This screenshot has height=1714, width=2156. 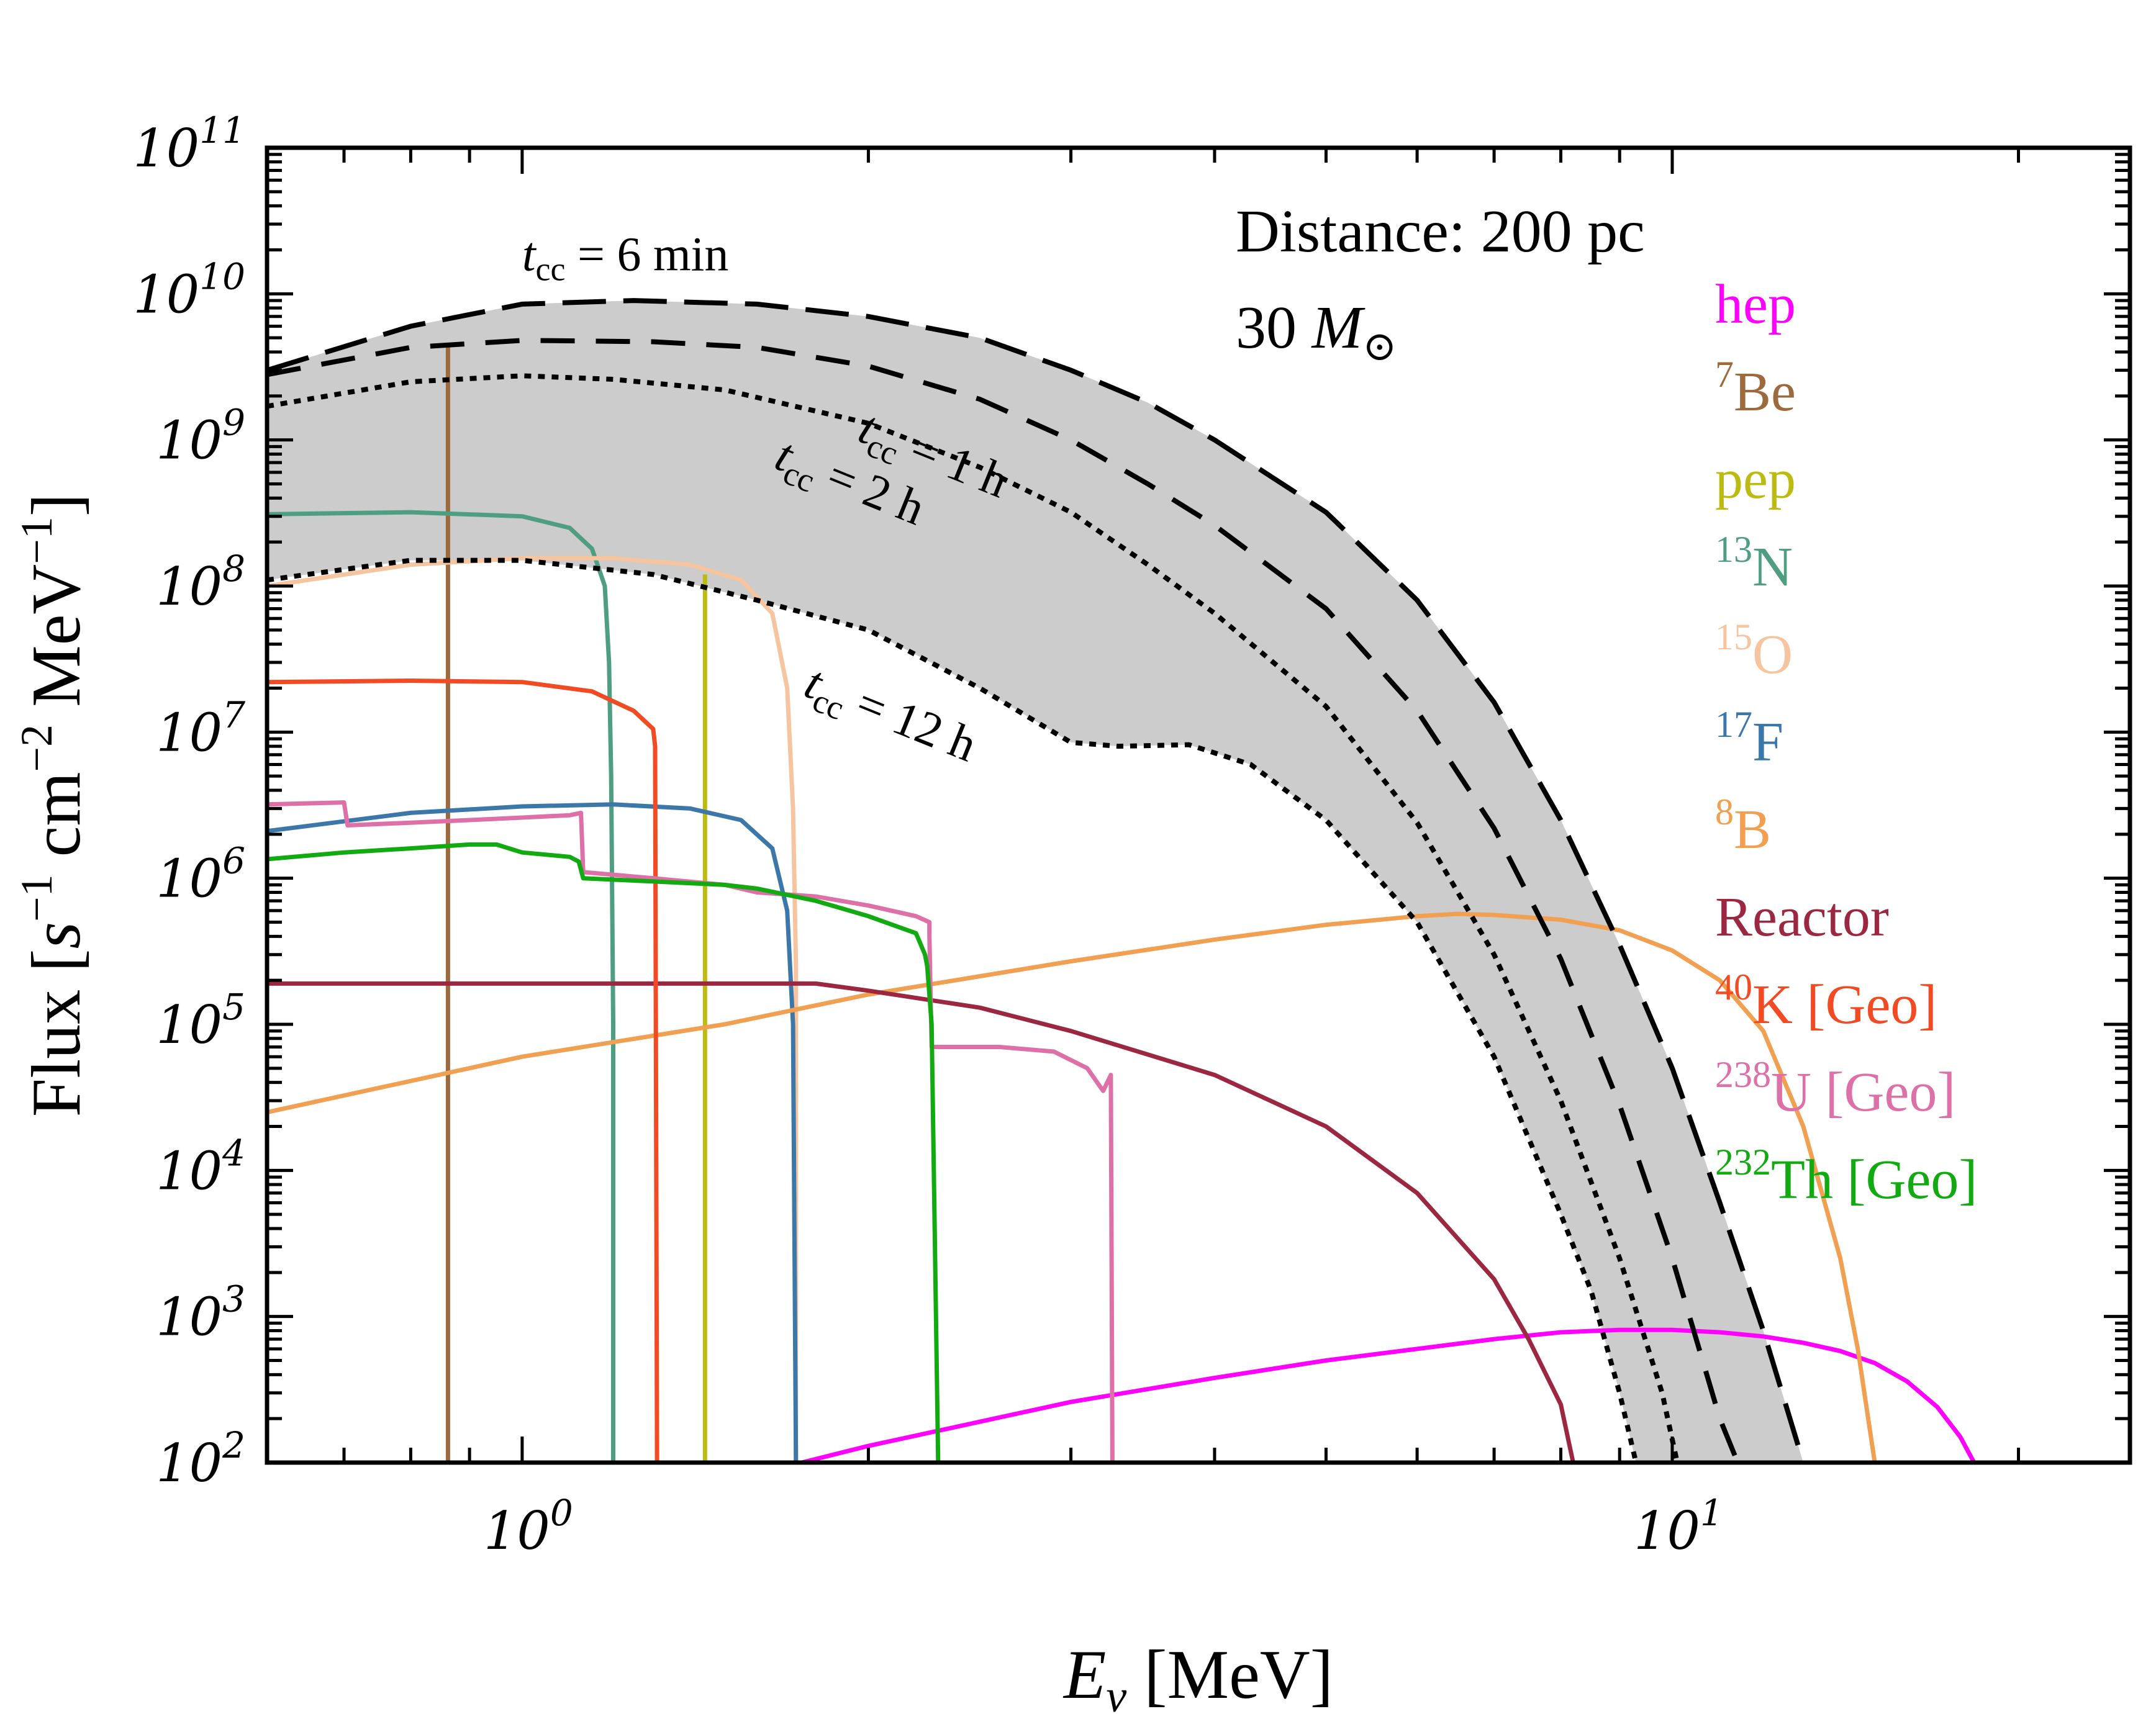 What do you see at coordinates (1755, 304) in the screenshot?
I see `legend-entry: hep` at bounding box center [1755, 304].